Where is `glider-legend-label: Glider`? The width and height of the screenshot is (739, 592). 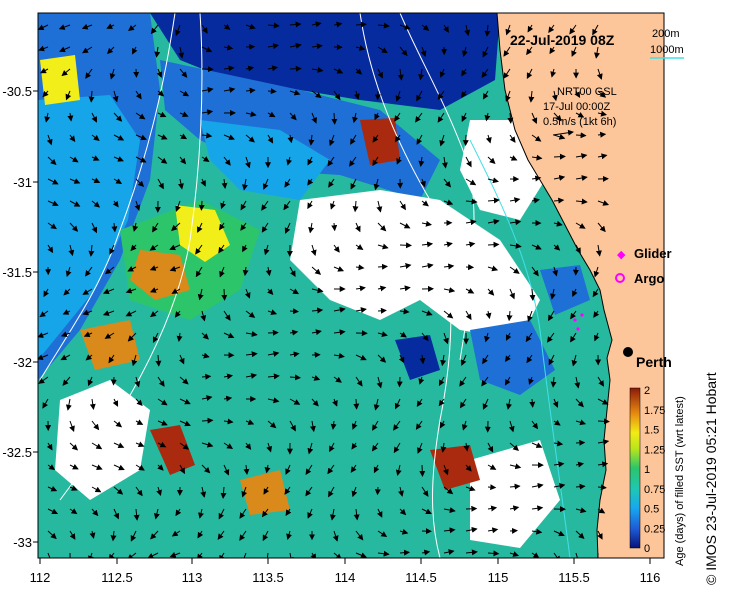 glider-legend-label: Glider is located at coordinates (653, 253).